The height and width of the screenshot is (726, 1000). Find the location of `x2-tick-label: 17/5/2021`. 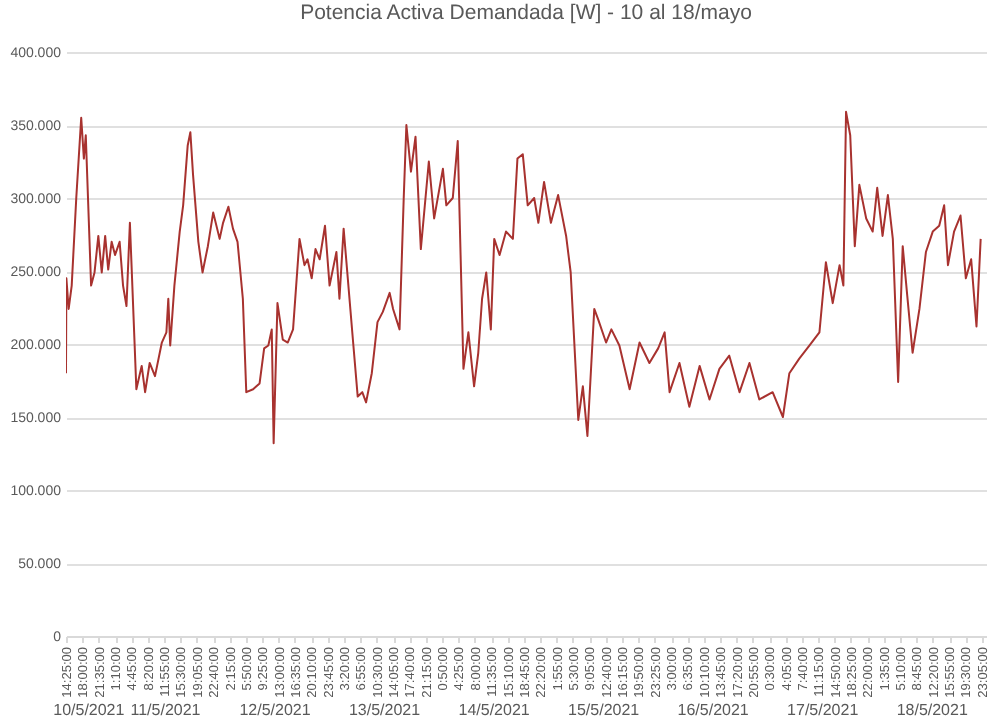

x2-tick-label: 17/5/2021 is located at coordinates (823, 710).